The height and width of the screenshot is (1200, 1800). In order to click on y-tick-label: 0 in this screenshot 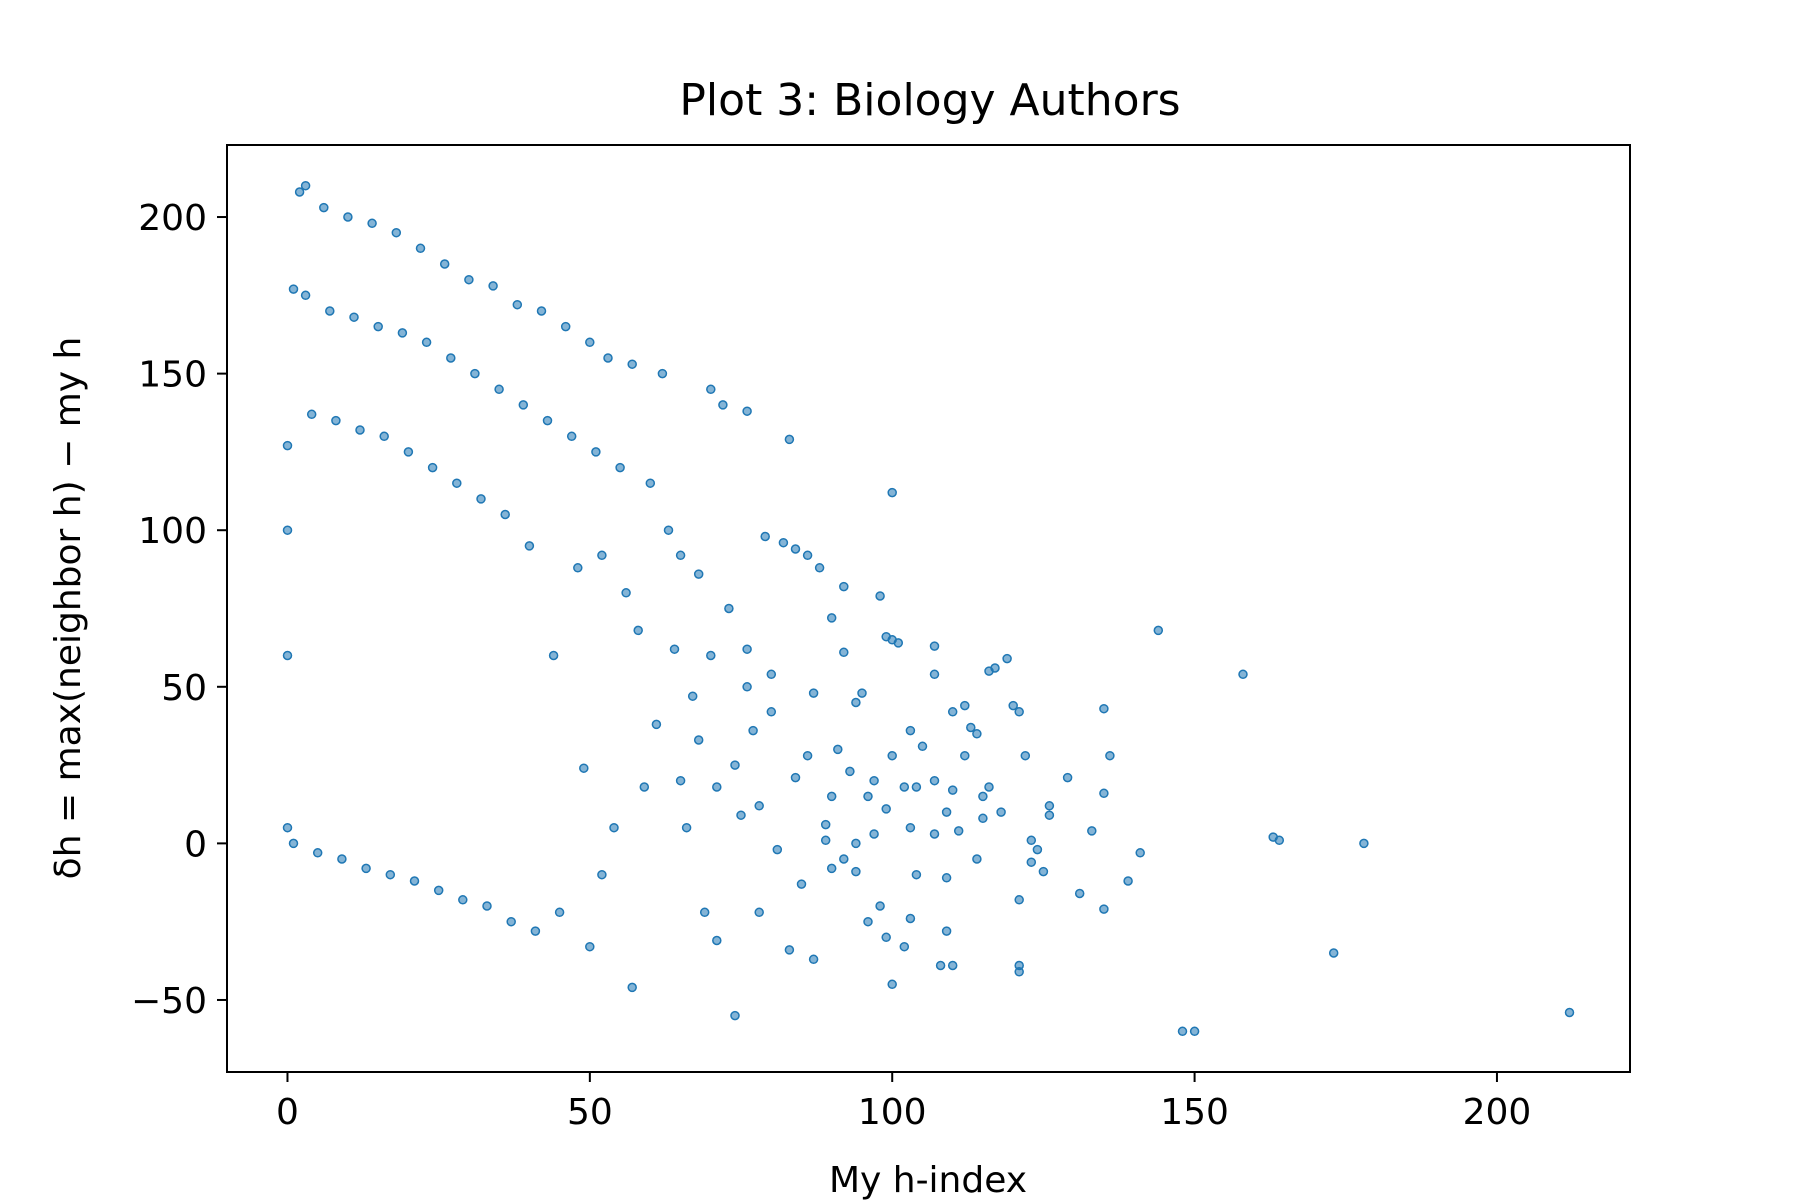, I will do `click(195, 844)`.